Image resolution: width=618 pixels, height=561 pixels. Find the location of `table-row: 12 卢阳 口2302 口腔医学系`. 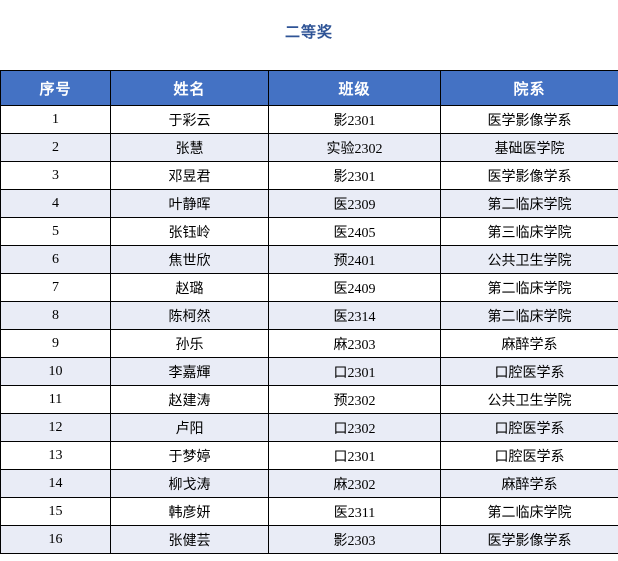

table-row: 12 卢阳 口2302 口腔医学系 is located at coordinates (309, 427).